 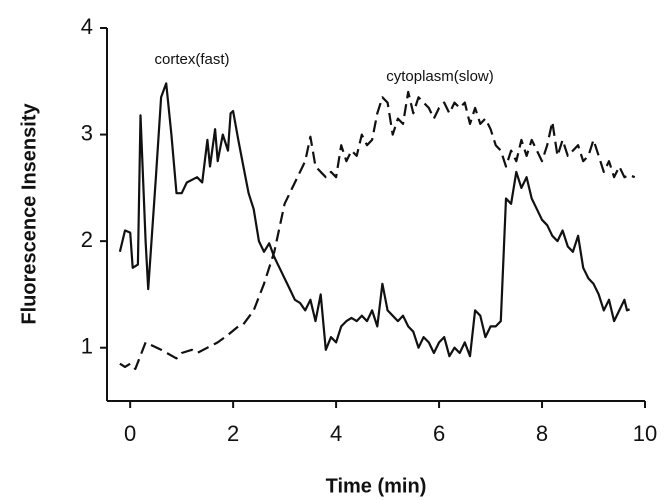 I want to click on x-tick-label: 8, so click(x=542, y=433).